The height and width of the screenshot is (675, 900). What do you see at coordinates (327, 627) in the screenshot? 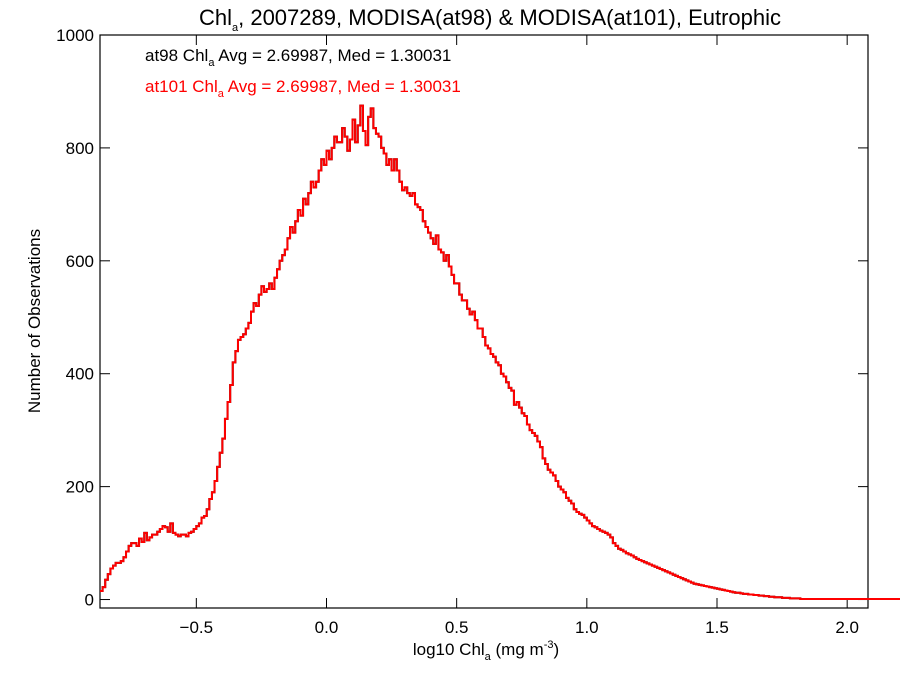
I see `x-tick-label: 0.0` at bounding box center [327, 627].